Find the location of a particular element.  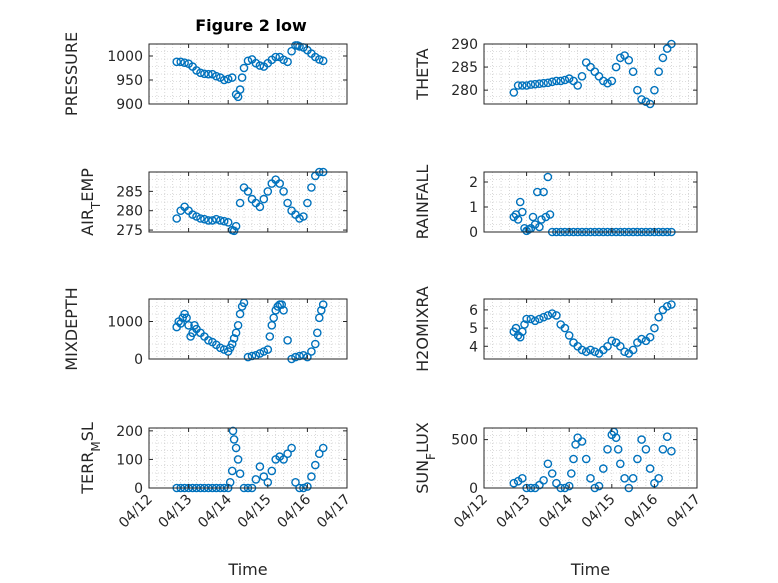

grid is located at coordinates (590, 202).